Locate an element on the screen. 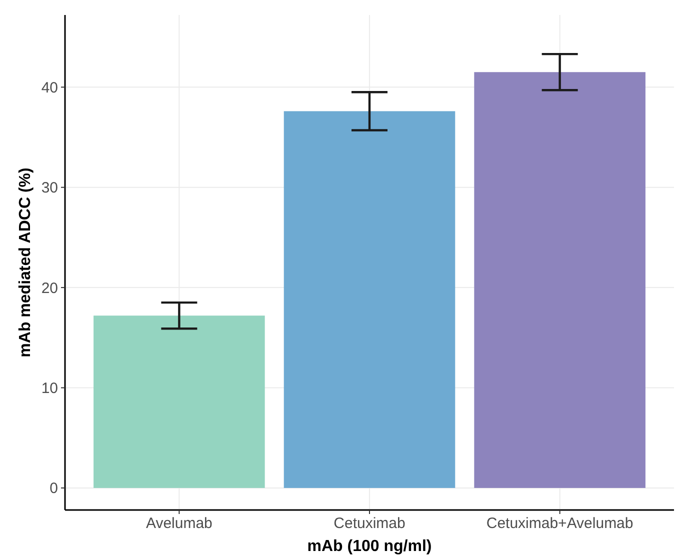 The width and height of the screenshot is (684, 556). x-tick-label: Cetuximab+Avelumab is located at coordinates (560, 523).